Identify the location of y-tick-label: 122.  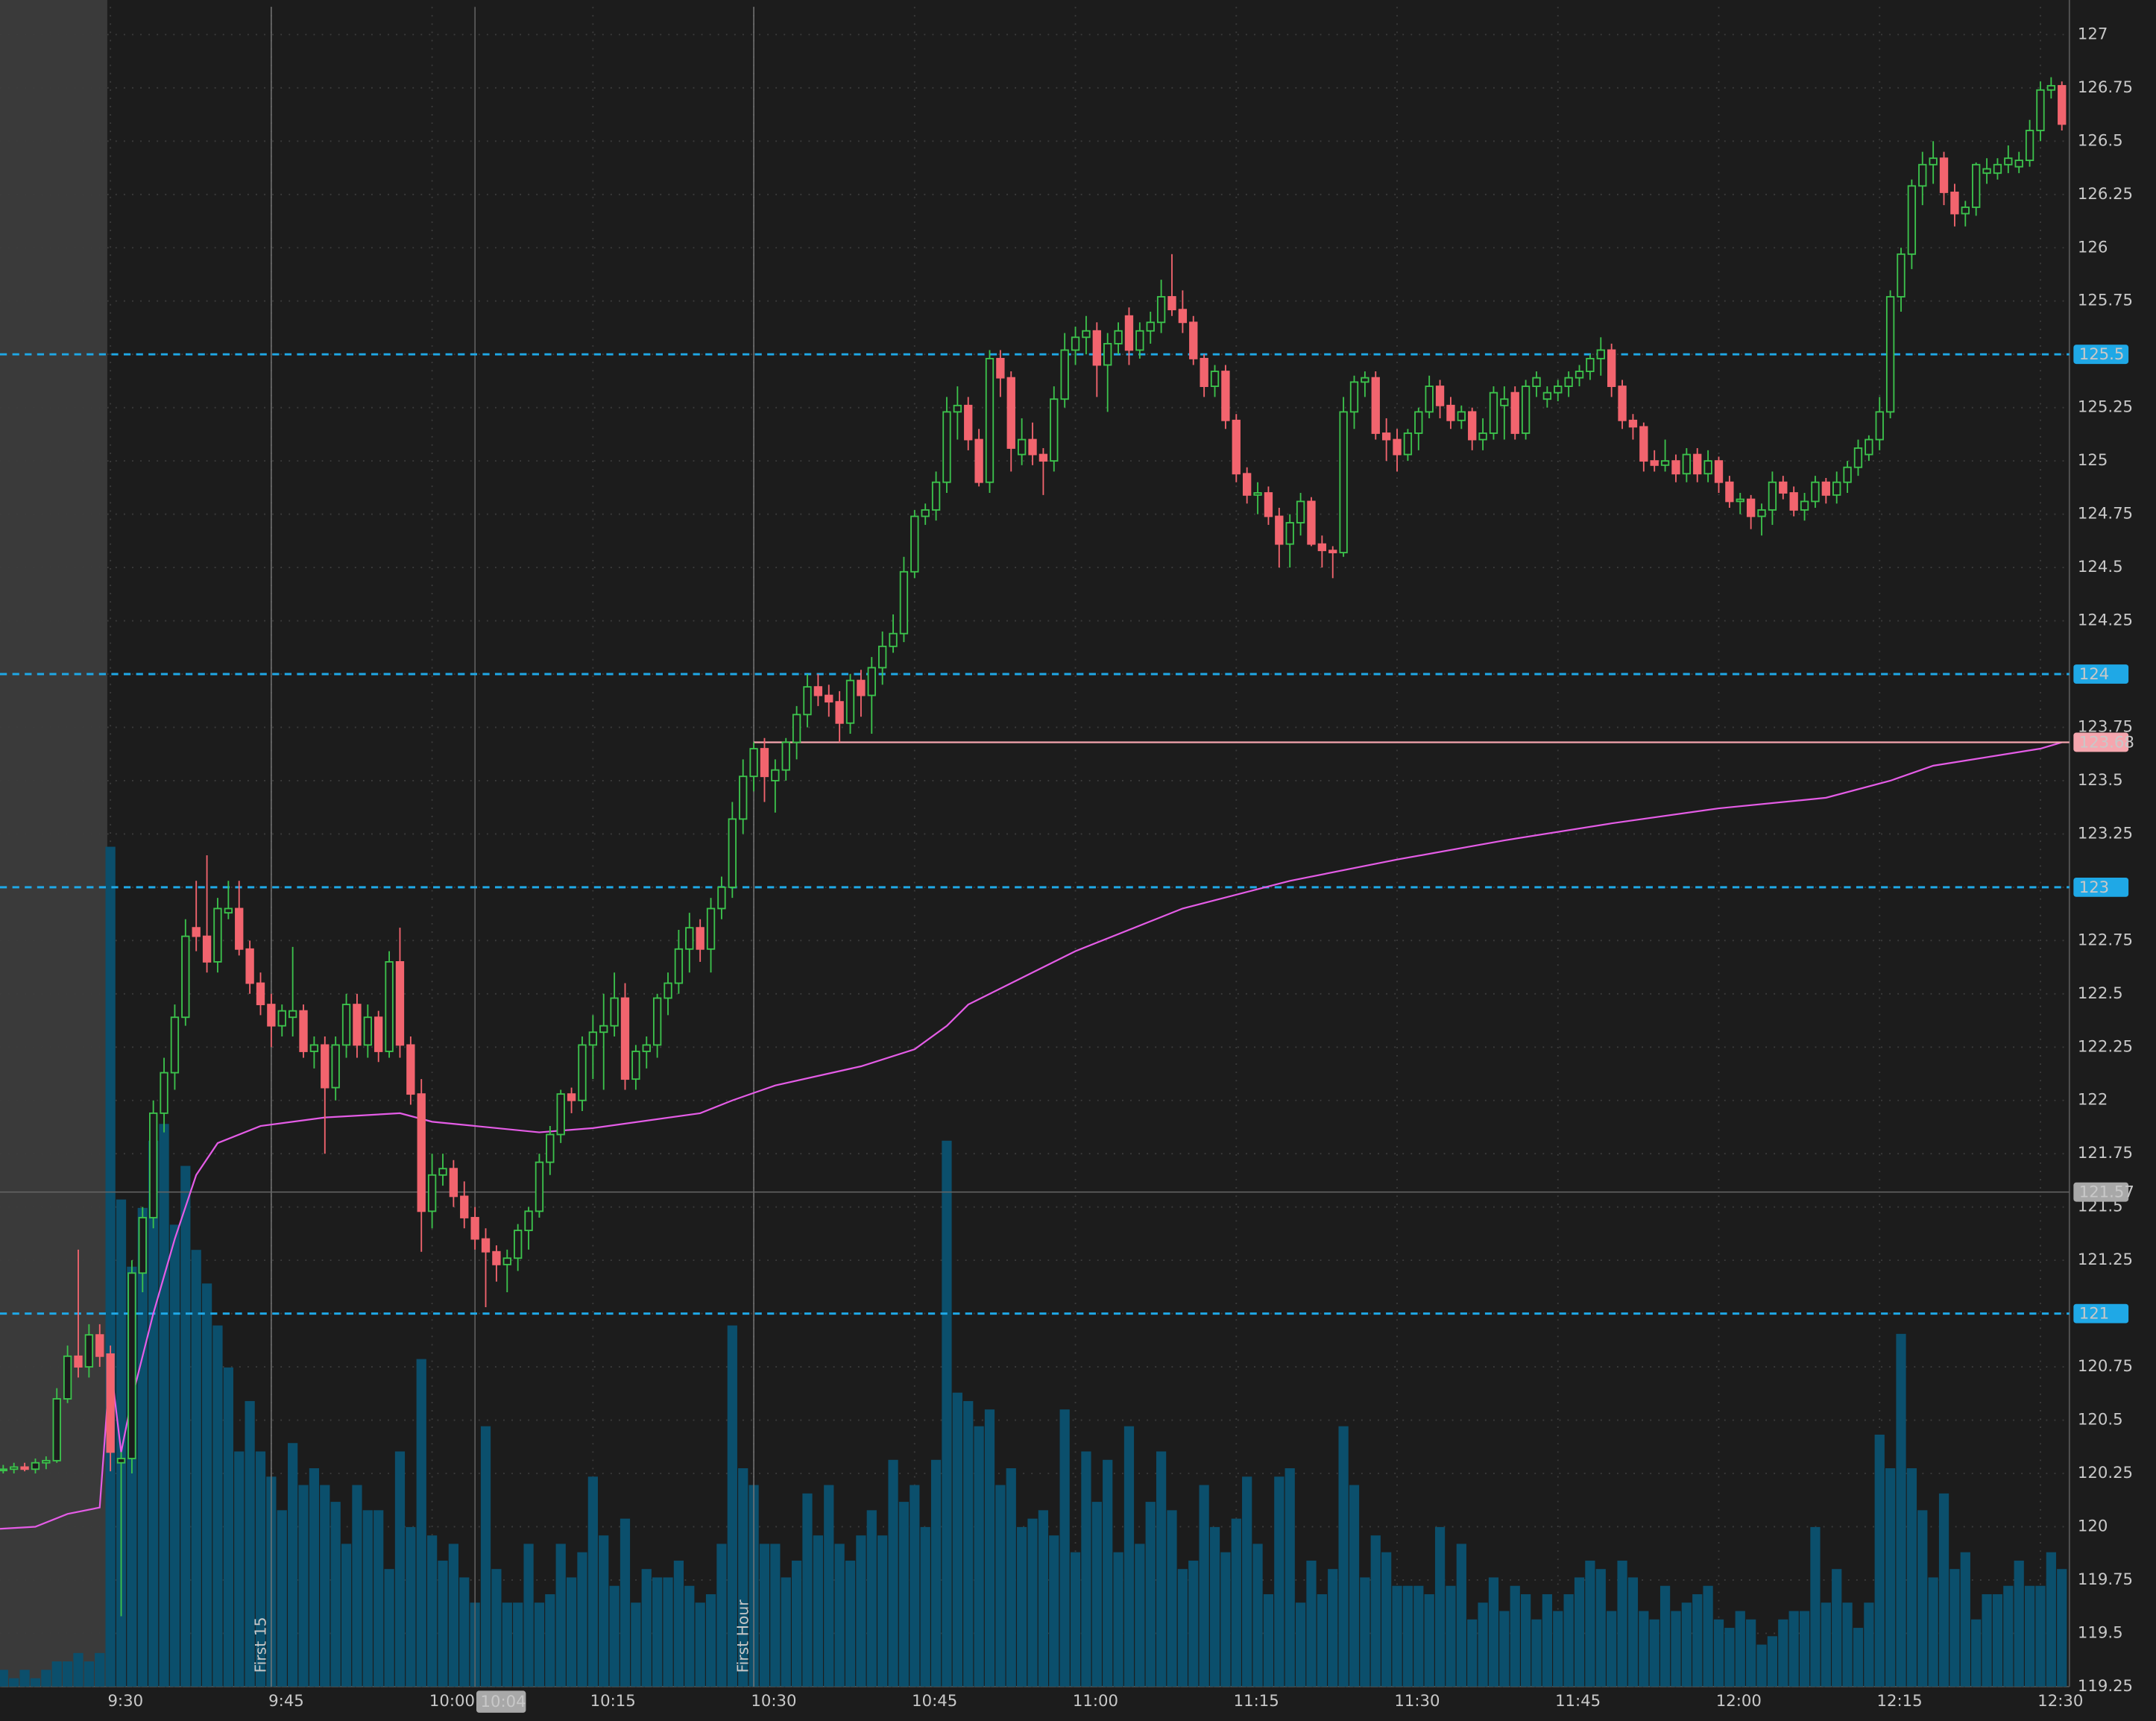
(2093, 1100).